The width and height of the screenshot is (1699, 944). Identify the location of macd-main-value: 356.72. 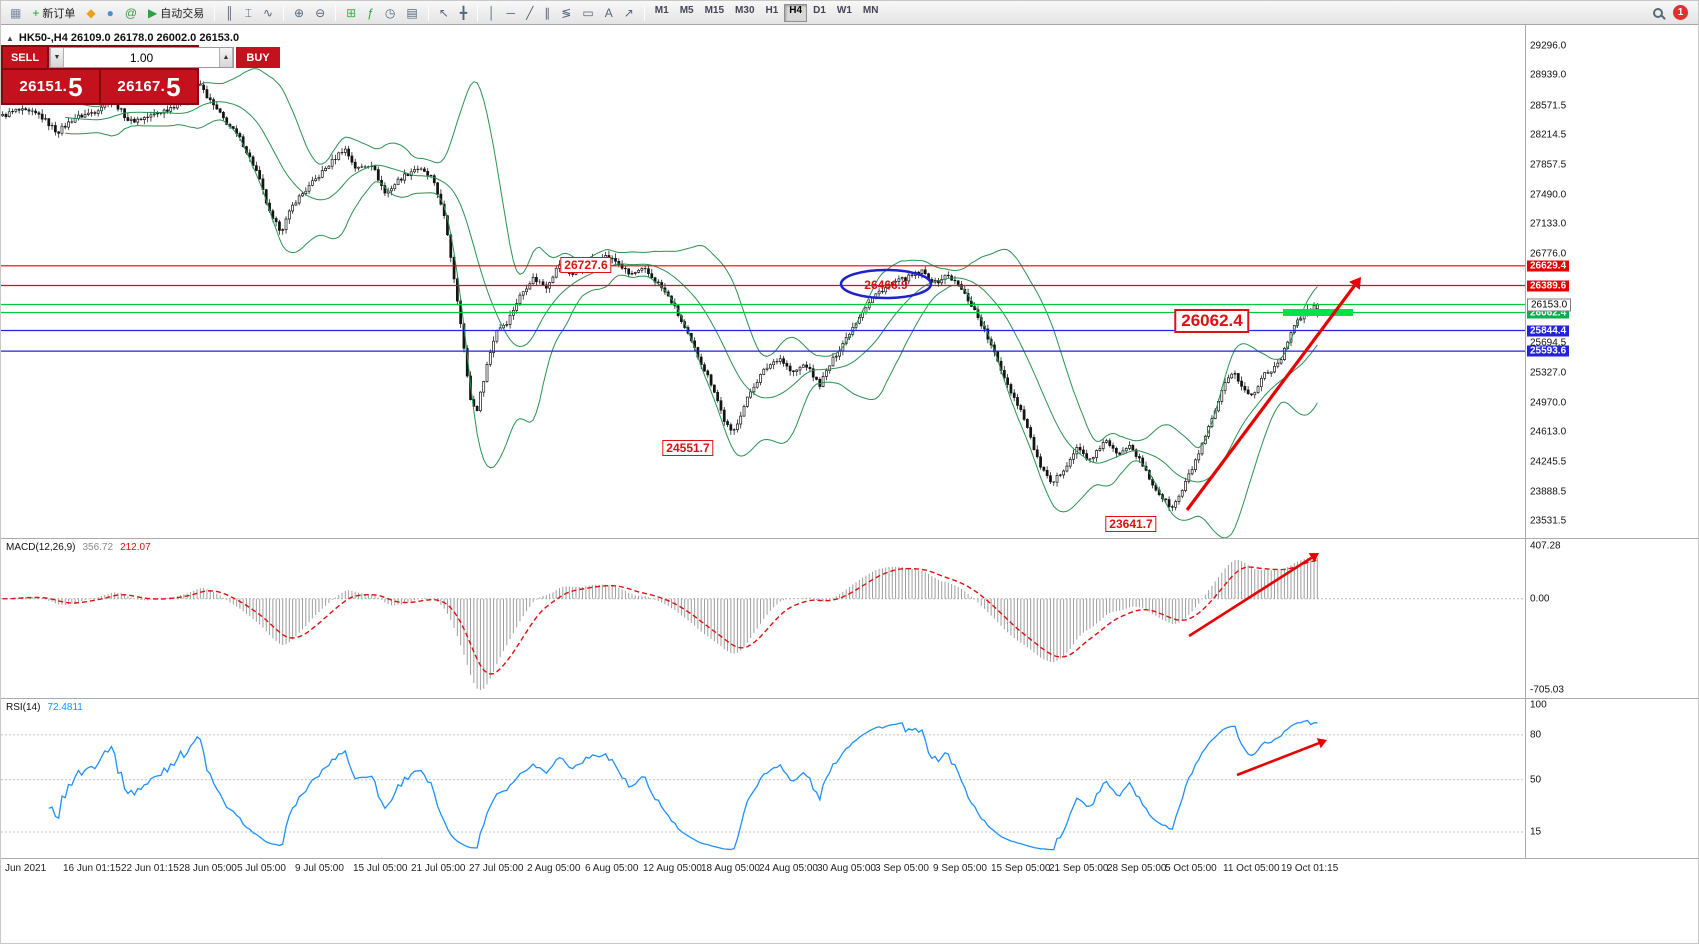
(98, 547).